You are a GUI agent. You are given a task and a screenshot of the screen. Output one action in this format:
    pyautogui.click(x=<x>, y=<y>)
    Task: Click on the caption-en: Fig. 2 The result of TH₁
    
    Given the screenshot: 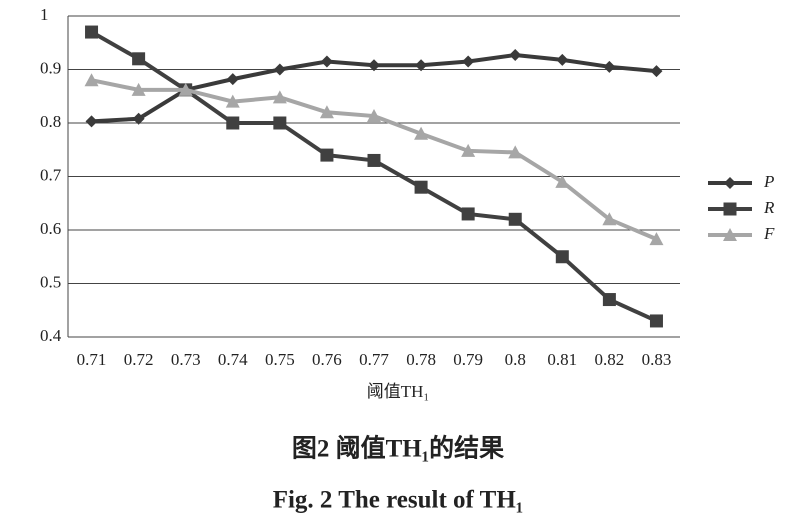 What is the action you would take?
    pyautogui.click(x=398, y=500)
    